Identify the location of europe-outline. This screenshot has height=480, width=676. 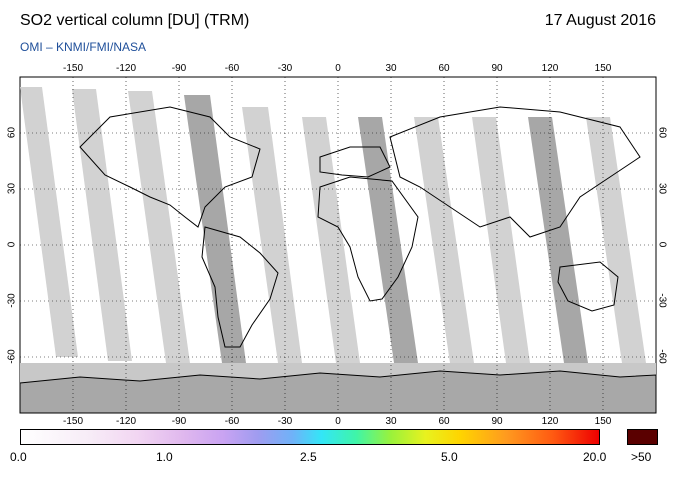
(355, 162).